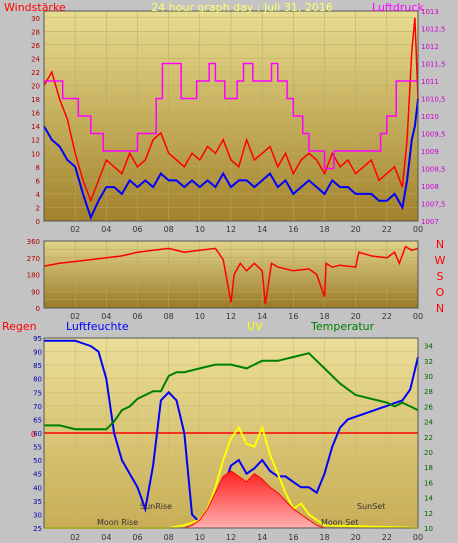  What do you see at coordinates (262, 316) in the screenshot?
I see `direction-x-tick-label: 14` at bounding box center [262, 316].